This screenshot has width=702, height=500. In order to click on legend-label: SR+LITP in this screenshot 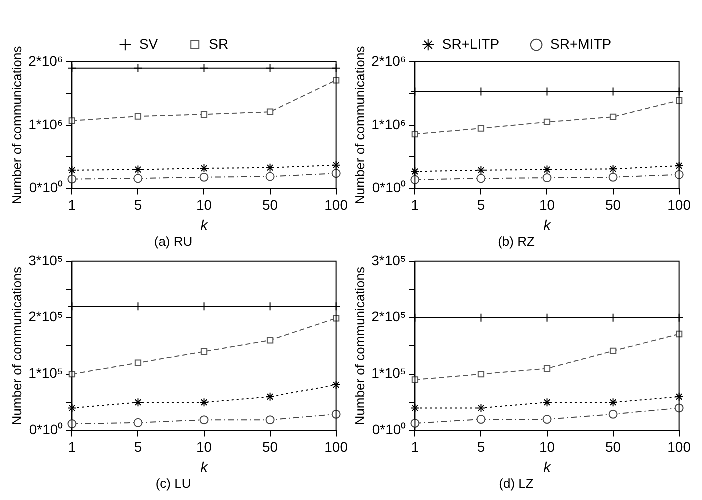, I will do `click(471, 44)`.